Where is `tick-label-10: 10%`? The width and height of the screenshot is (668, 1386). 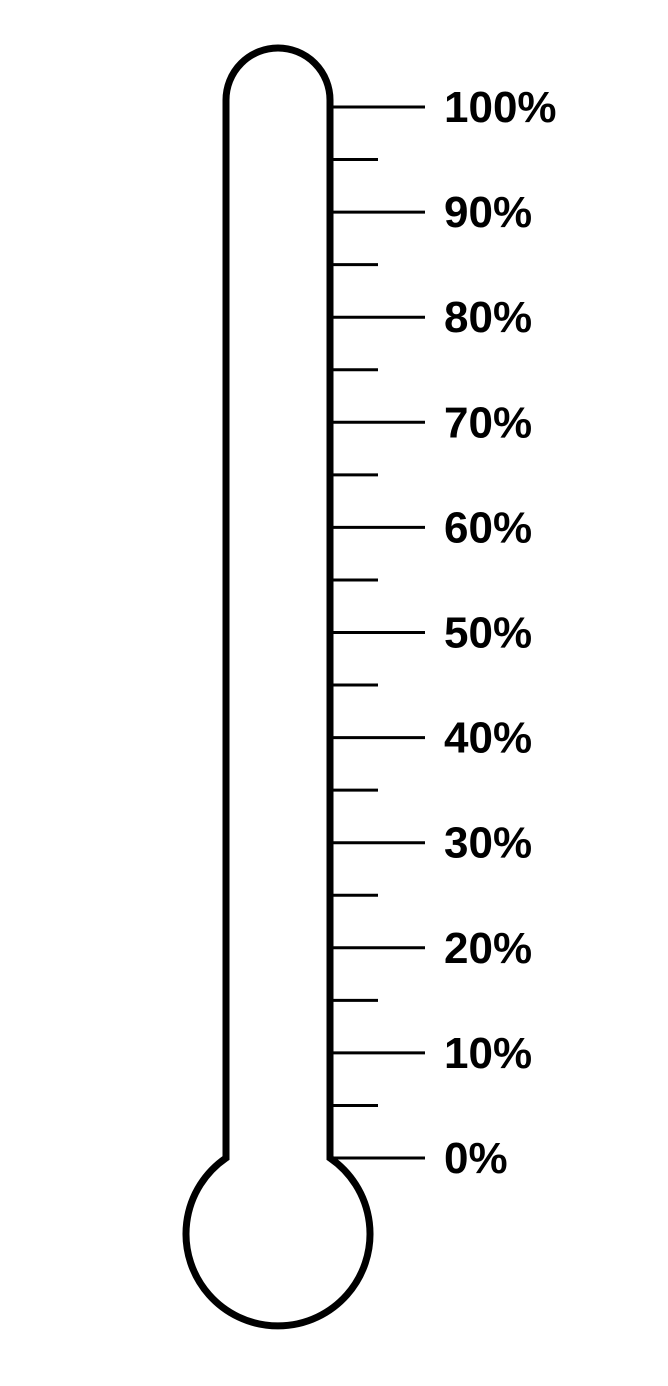 tick-label-10: 10% is located at coordinates (488, 1053).